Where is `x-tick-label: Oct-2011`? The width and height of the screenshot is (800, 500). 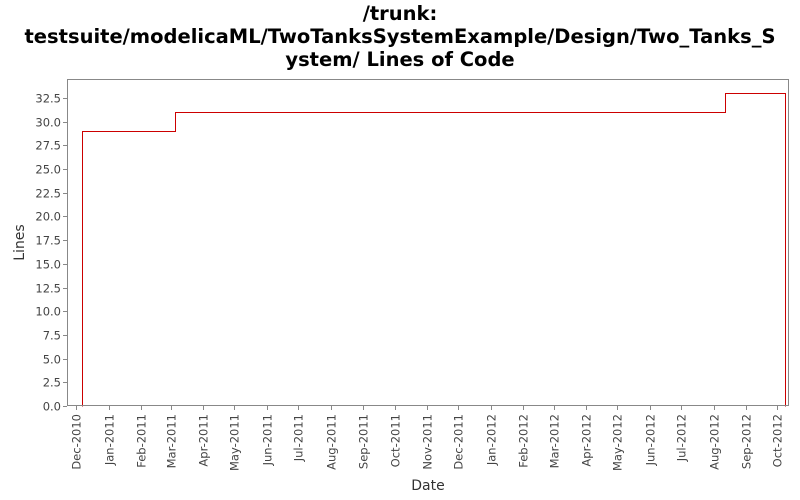 x-tick-label: Oct-2011 is located at coordinates (396, 440).